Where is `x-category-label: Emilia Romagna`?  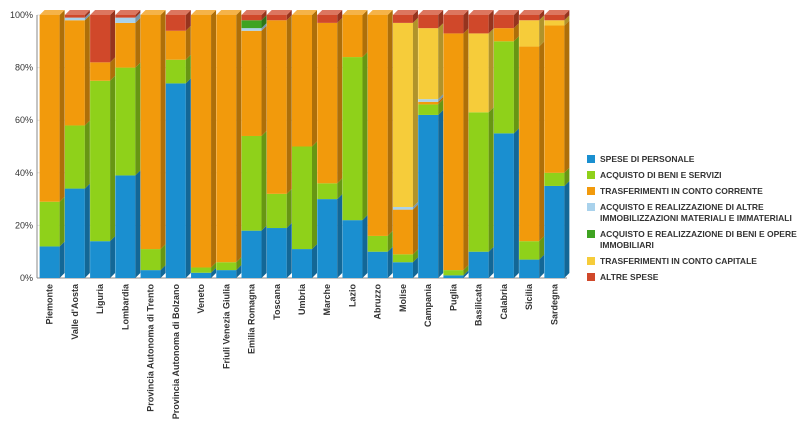
x-category-label: Emilia Romagna is located at coordinates (252, 318).